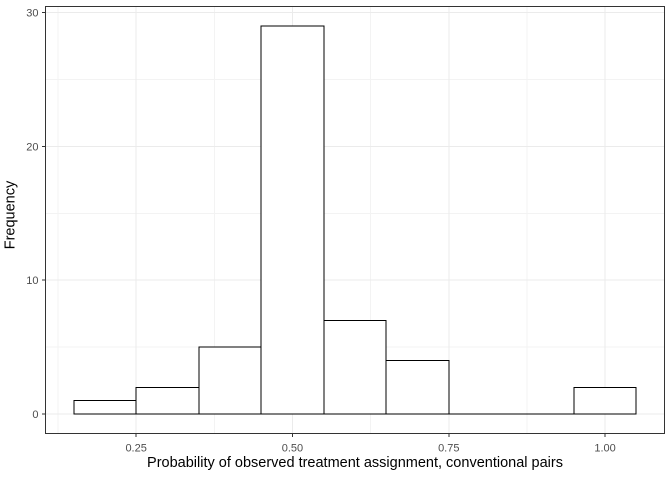 This screenshot has width=672, height=480. What do you see at coordinates (292, 449) in the screenshot?
I see `x-tick-label: 0.50` at bounding box center [292, 449].